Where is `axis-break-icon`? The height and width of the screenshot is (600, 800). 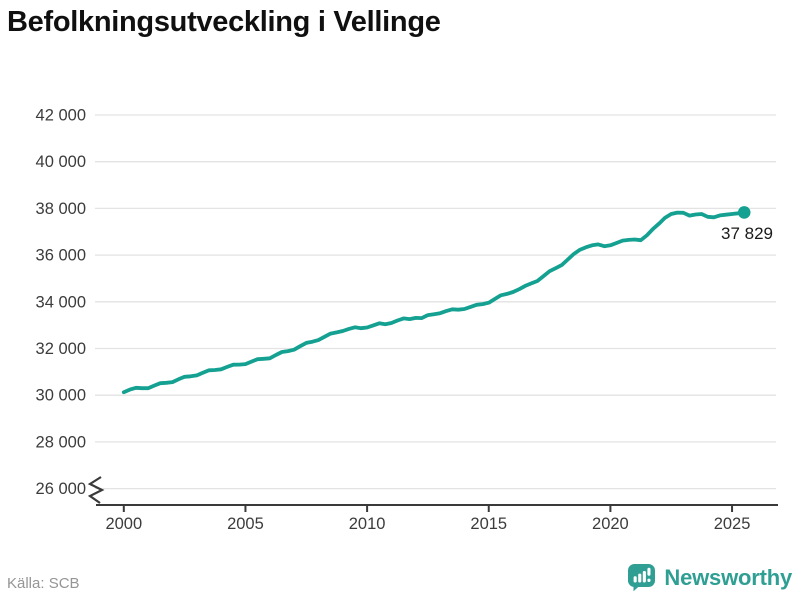
axis-break-icon is located at coordinates (96, 490).